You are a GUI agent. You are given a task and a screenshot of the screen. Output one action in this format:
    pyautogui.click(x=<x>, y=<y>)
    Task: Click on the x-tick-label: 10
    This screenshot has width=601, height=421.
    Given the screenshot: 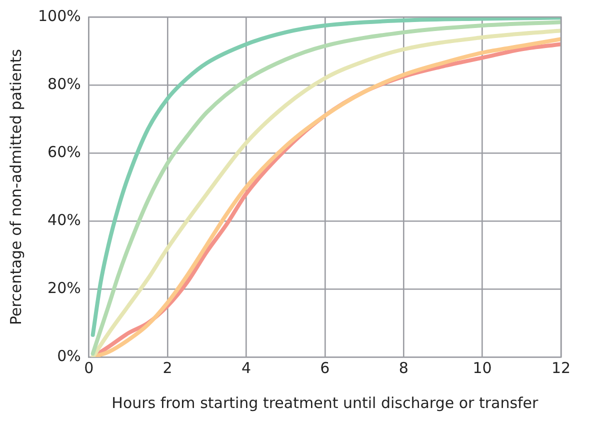 What is the action you would take?
    pyautogui.click(x=482, y=367)
    